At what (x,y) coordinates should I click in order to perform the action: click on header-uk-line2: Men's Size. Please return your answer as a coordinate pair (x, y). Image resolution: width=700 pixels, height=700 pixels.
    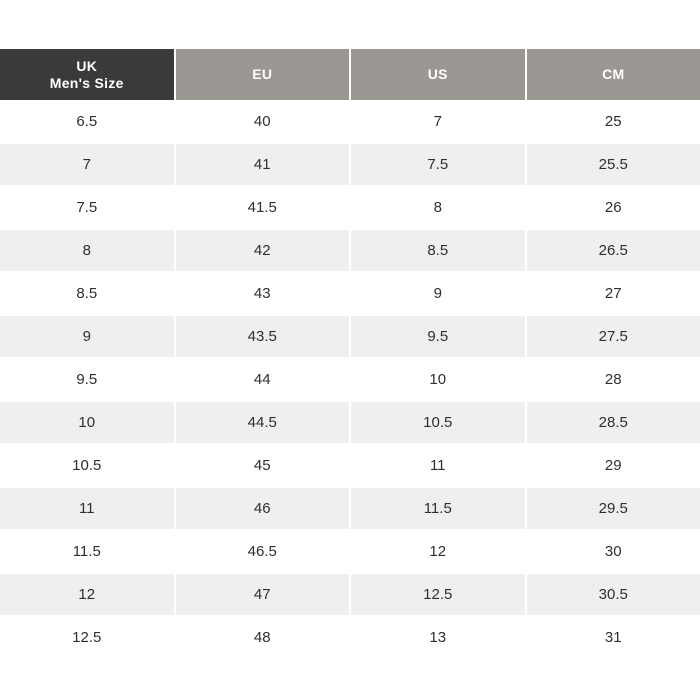
    Looking at the image, I should click on (86, 82).